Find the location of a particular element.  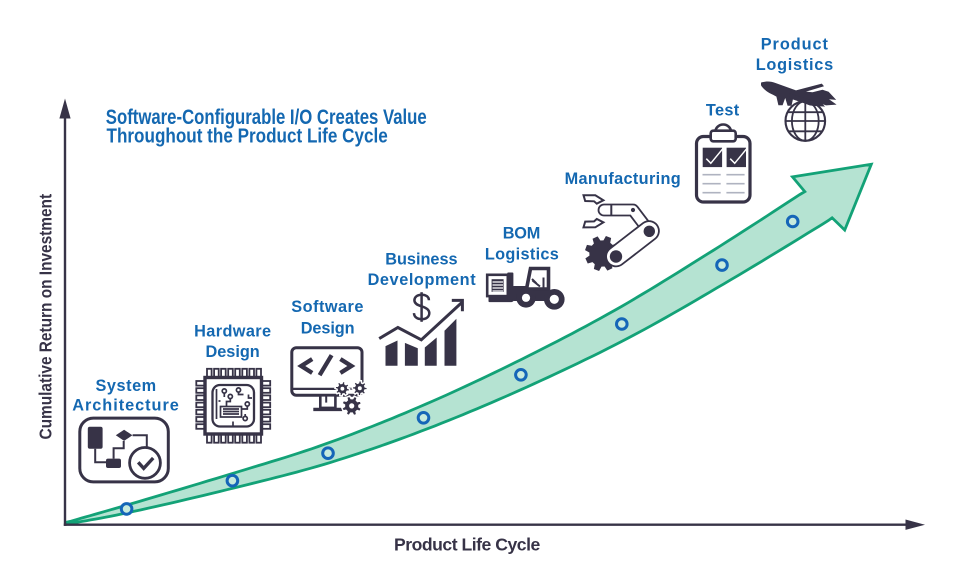

svg-text: Test is located at coordinates (723, 110).